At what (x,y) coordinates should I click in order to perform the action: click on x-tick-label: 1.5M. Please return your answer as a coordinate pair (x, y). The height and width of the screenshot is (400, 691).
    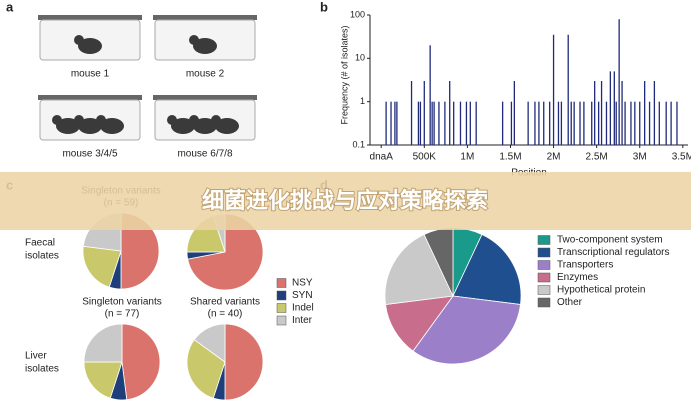
    Looking at the image, I should click on (510, 157).